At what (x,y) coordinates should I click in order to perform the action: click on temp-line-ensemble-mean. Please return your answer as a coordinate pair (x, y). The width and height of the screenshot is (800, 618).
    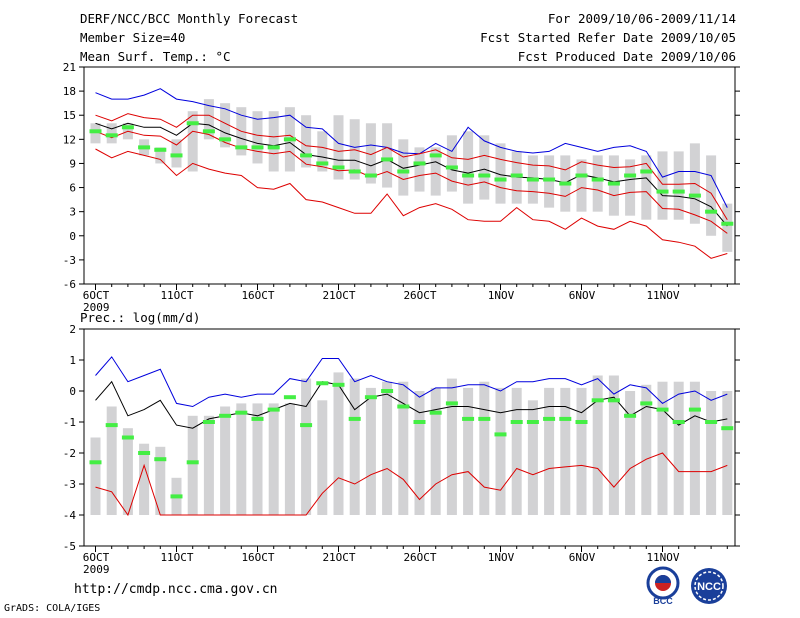
    Looking at the image, I should click on (411, 174).